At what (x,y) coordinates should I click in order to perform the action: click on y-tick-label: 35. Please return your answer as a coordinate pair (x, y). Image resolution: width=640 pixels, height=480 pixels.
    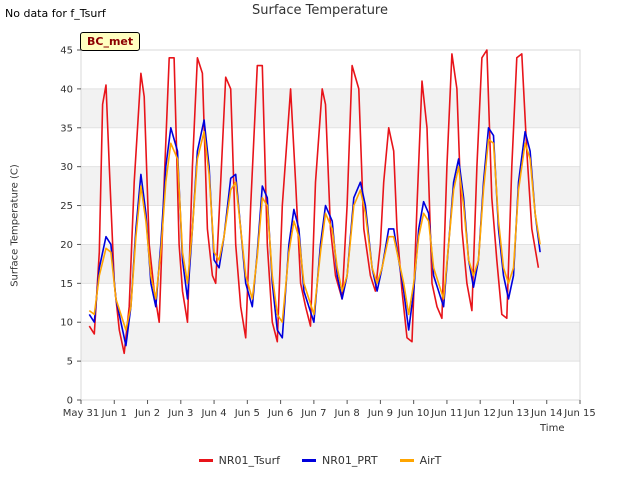
    Looking at the image, I should click on (66, 128).